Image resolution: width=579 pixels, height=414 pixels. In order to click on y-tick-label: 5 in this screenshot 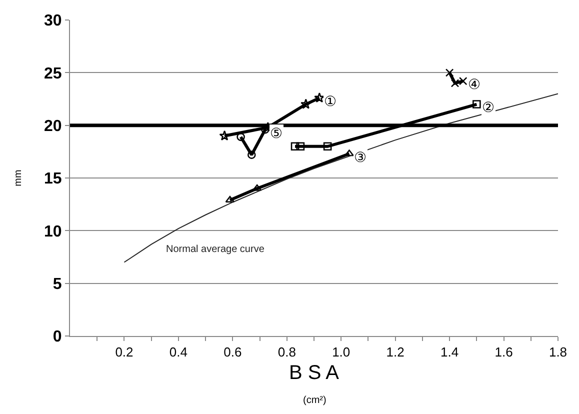, I will do `click(57, 284)`.